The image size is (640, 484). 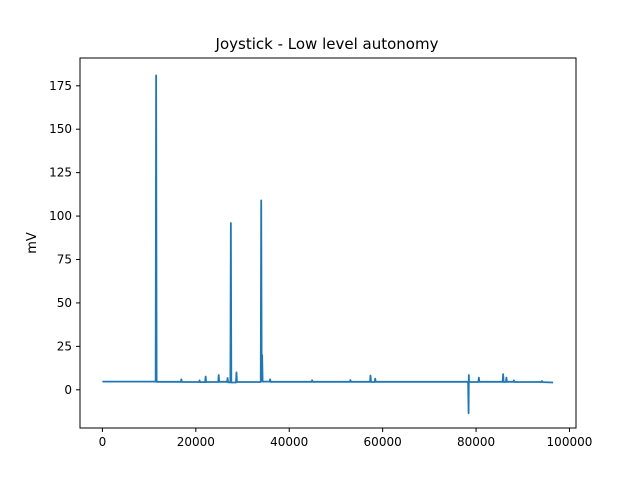 I want to click on y-tick-label: 150, so click(x=60, y=129).